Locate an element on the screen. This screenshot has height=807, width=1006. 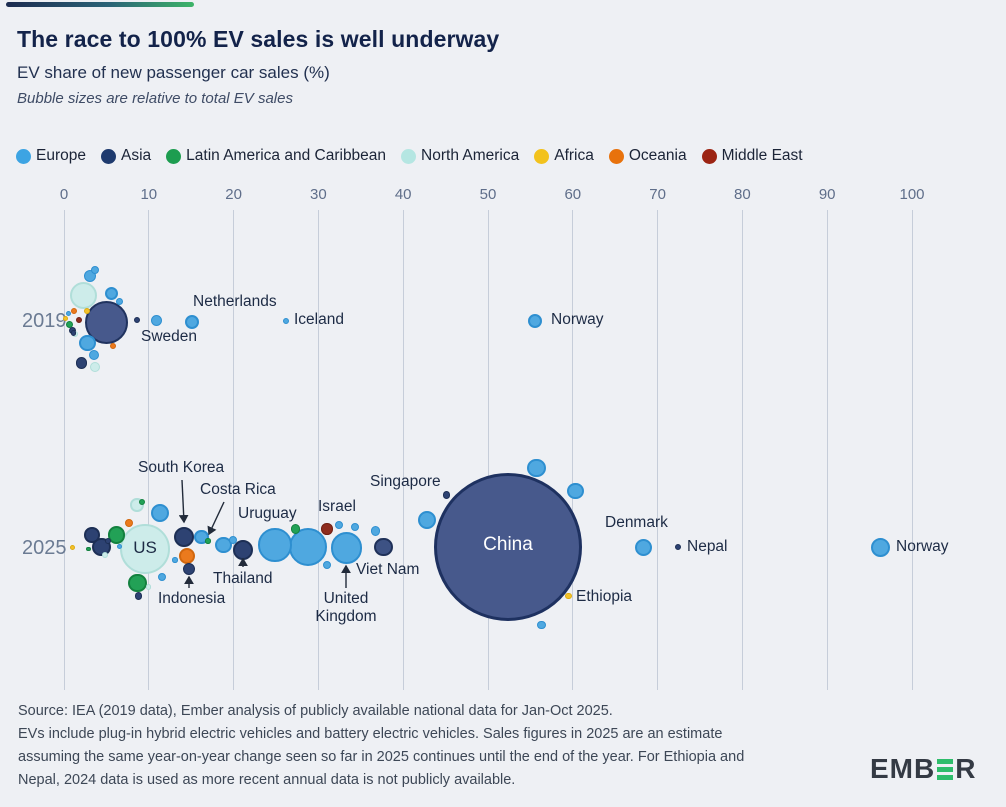
country-label: Netherlands is located at coordinates (235, 301).